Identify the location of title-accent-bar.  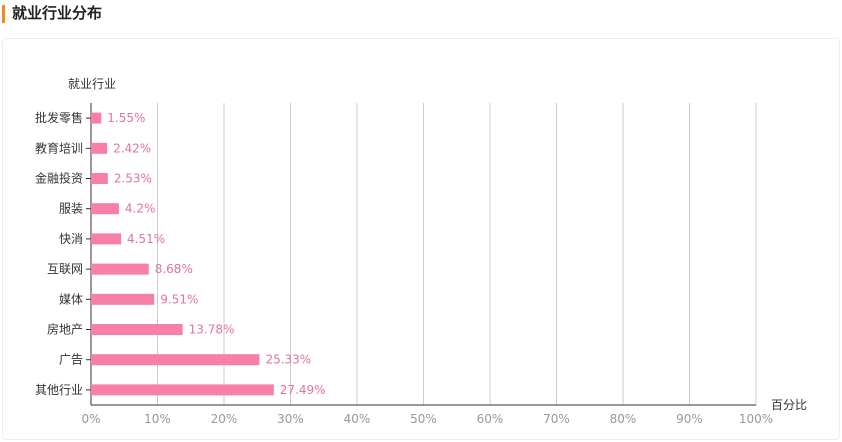
(3, 14).